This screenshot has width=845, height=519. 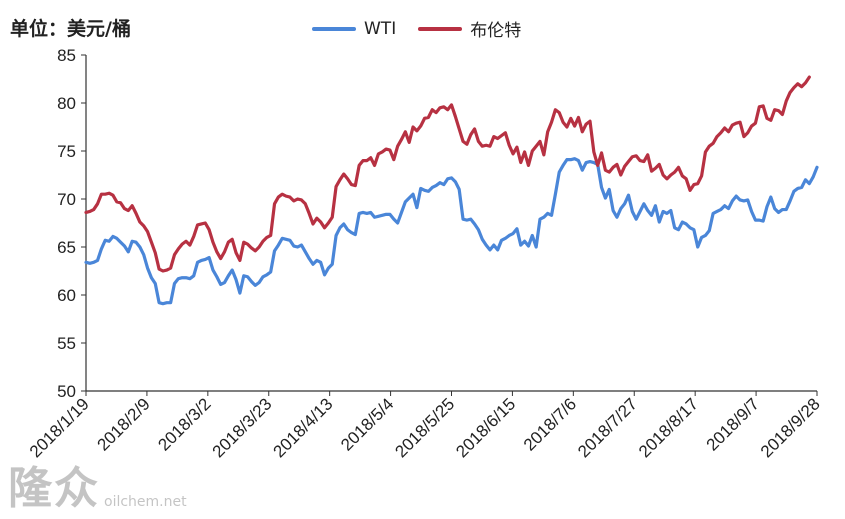 What do you see at coordinates (66, 343) in the screenshot?
I see `y-tick-label: 55` at bounding box center [66, 343].